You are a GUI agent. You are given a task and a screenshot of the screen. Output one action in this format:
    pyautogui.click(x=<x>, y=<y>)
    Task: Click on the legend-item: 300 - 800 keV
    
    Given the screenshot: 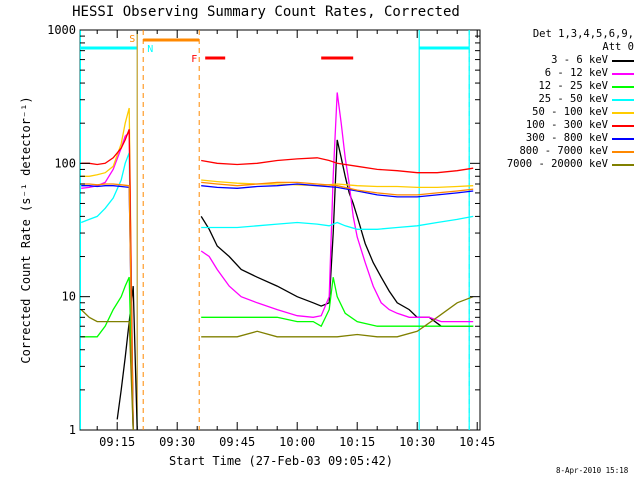 What is the action you would take?
    pyautogui.click(x=560, y=138)
    